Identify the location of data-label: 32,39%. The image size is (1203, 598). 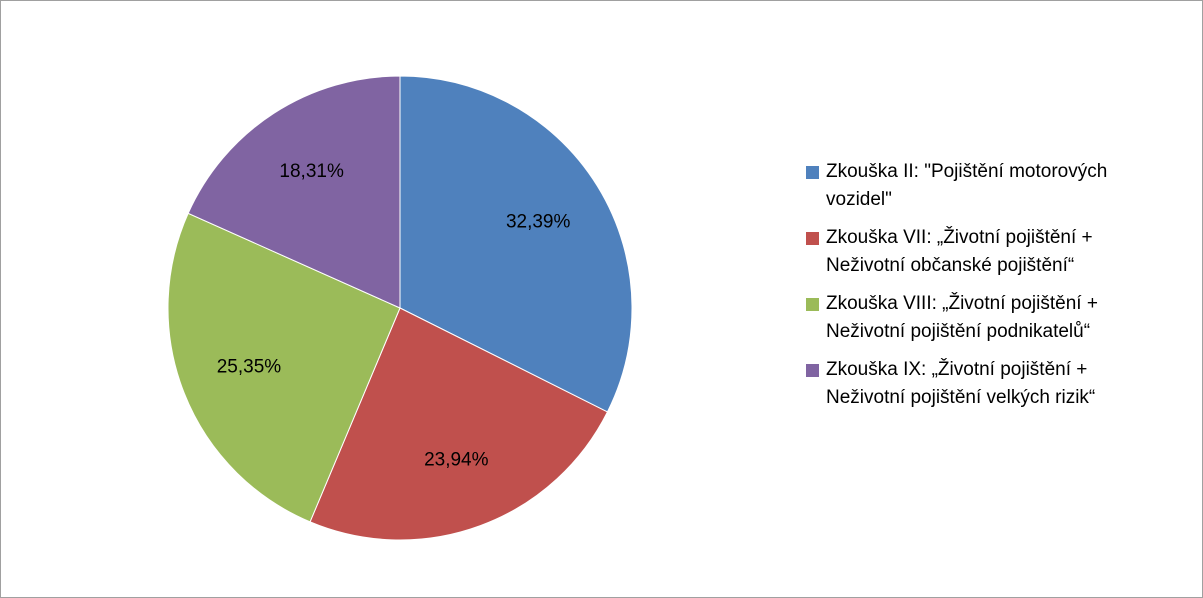
(538, 222).